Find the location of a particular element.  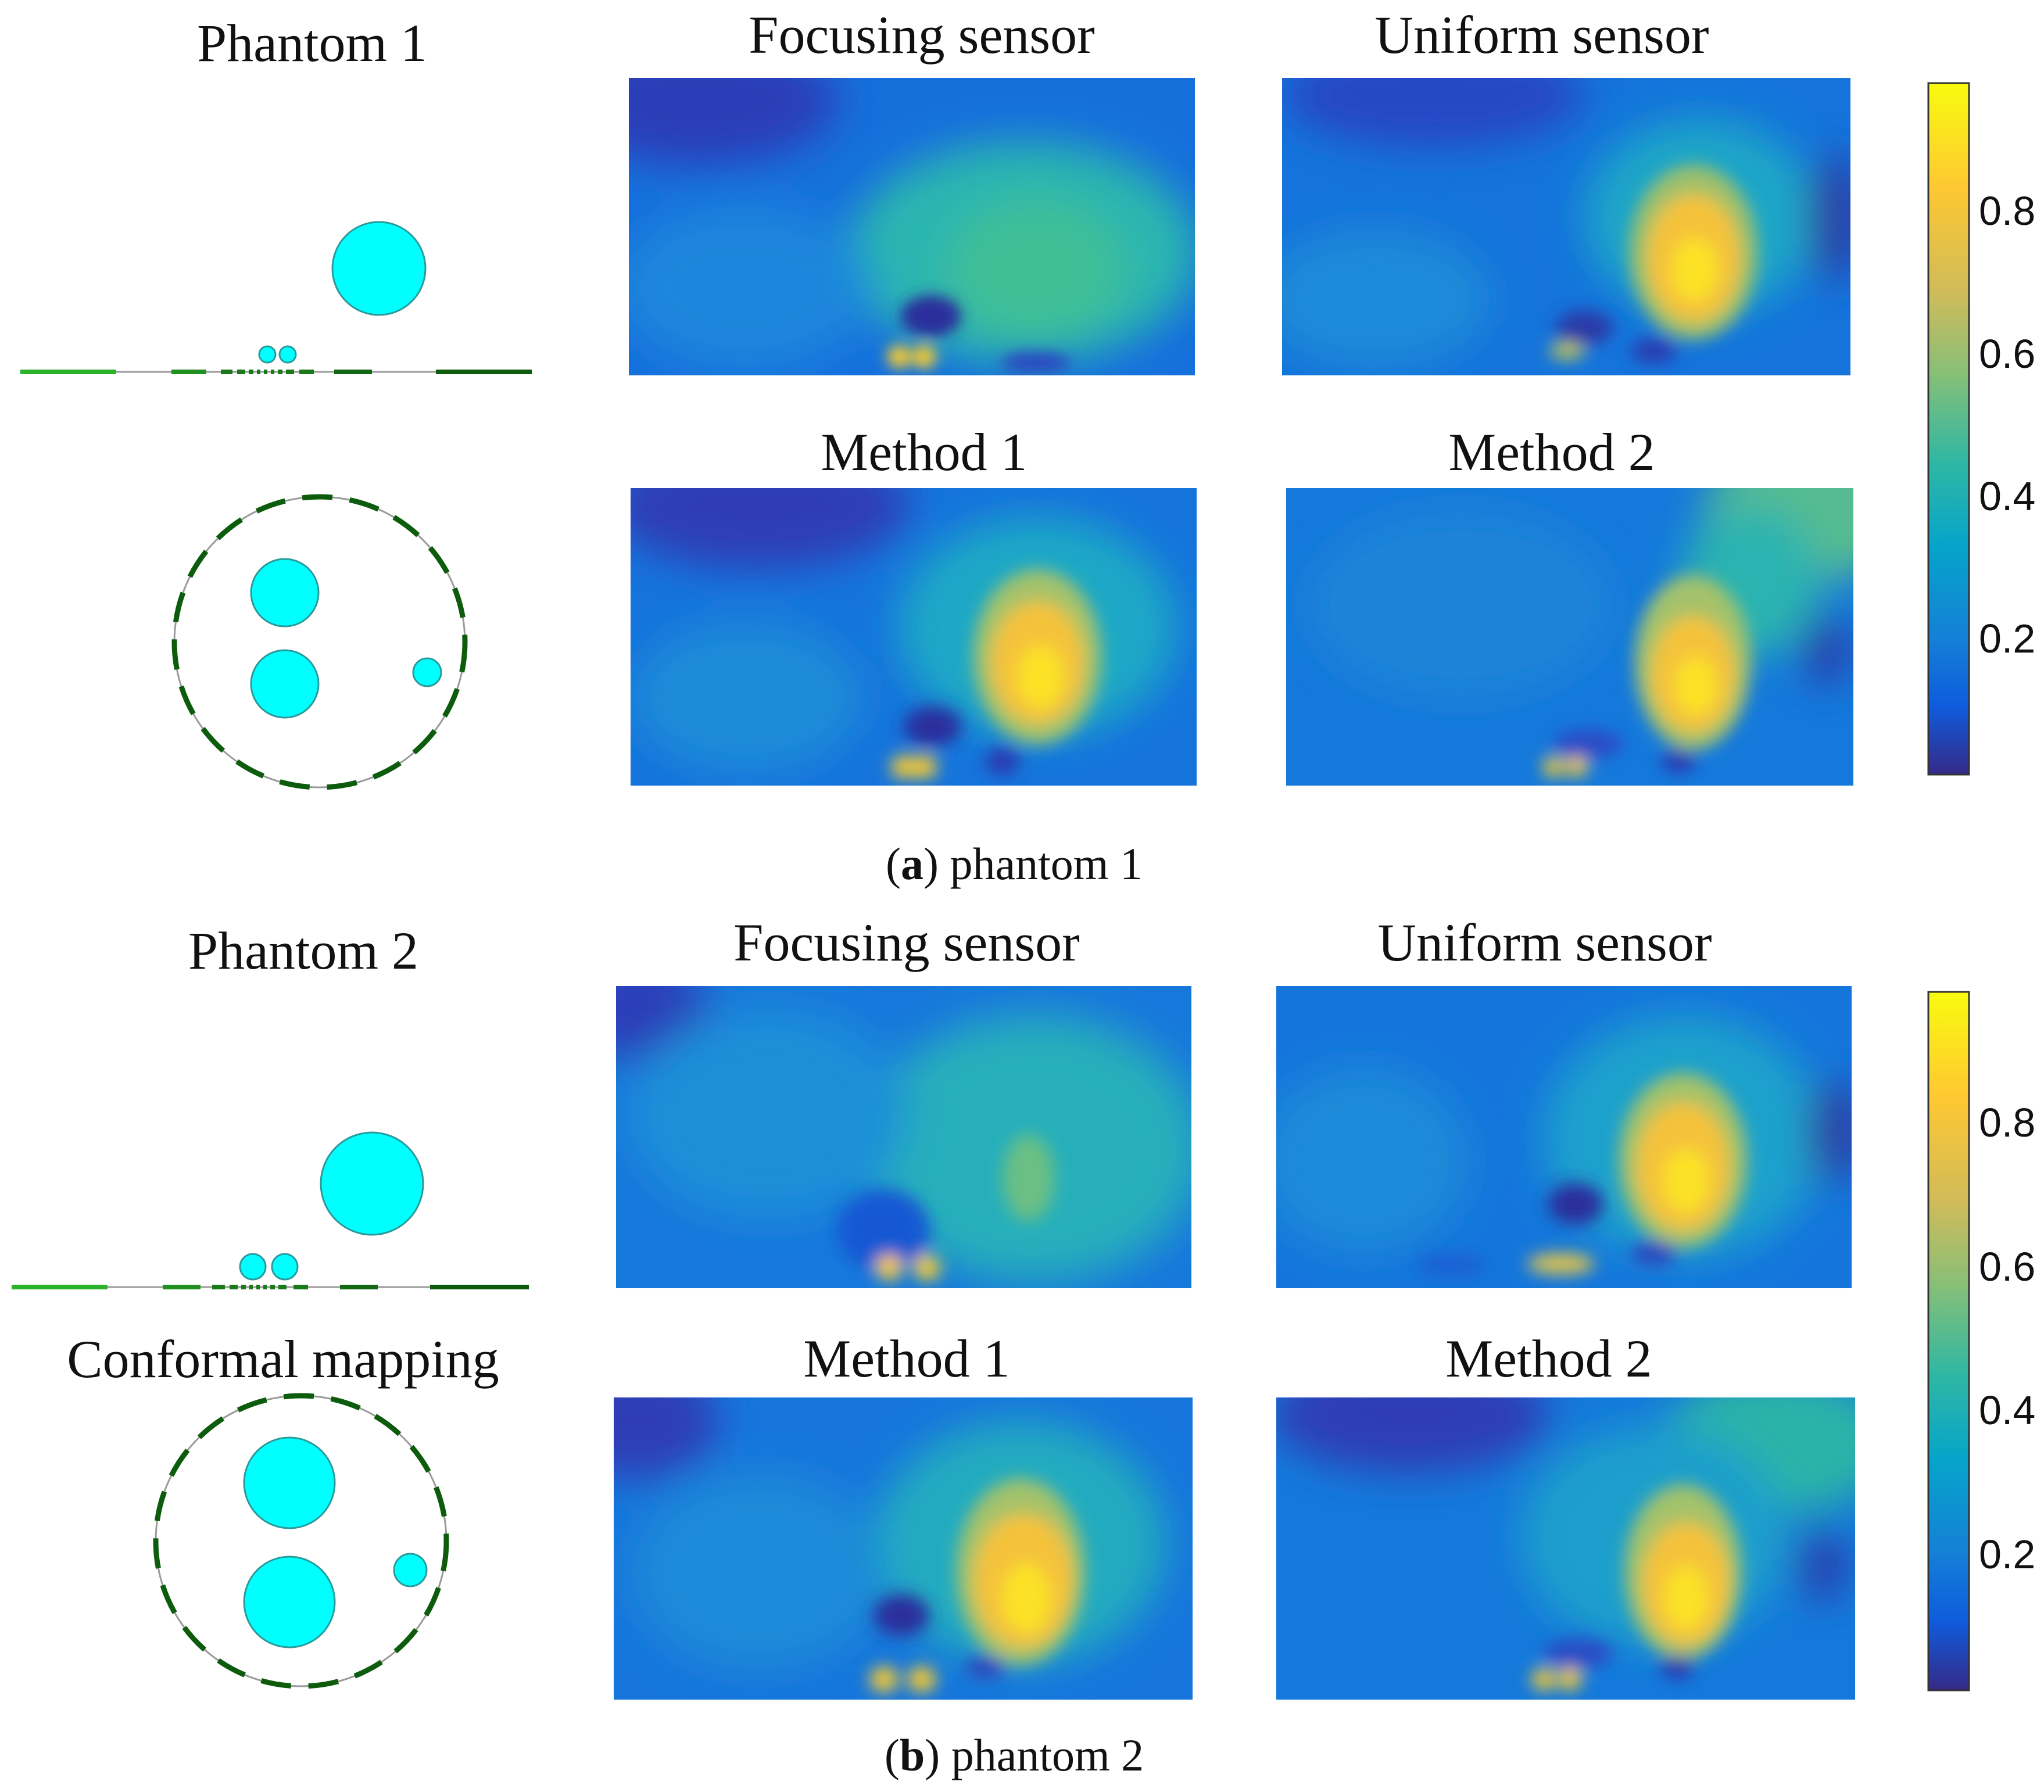

a-halfplane-svg is located at coordinates (276, 297).